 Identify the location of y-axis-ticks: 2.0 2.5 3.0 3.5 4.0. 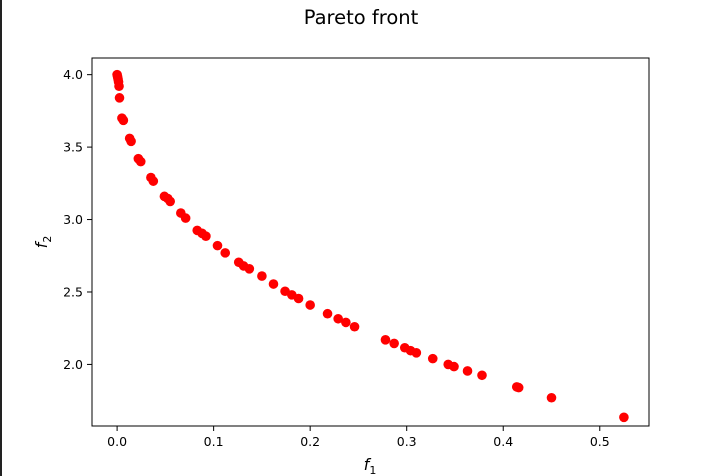
(77, 219).